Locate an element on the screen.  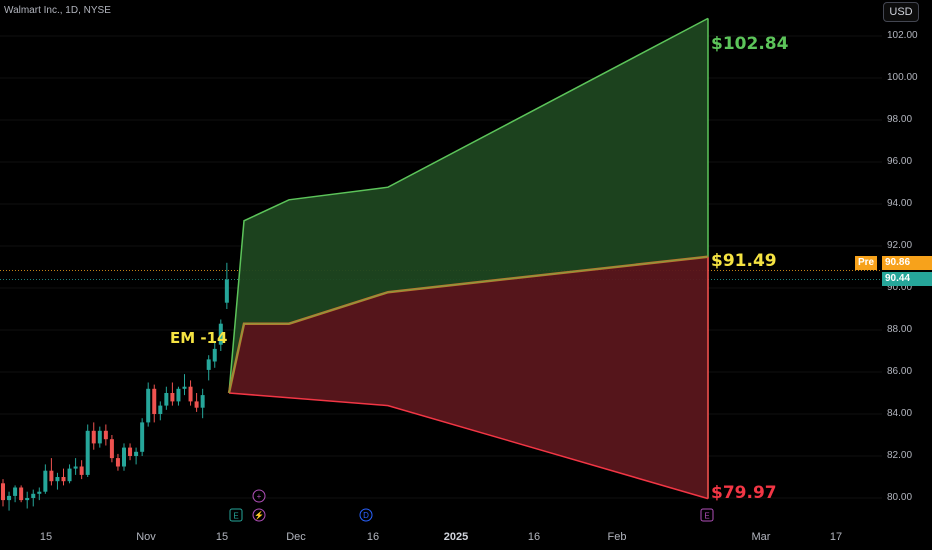
currency-button: USD is located at coordinates (901, 12).